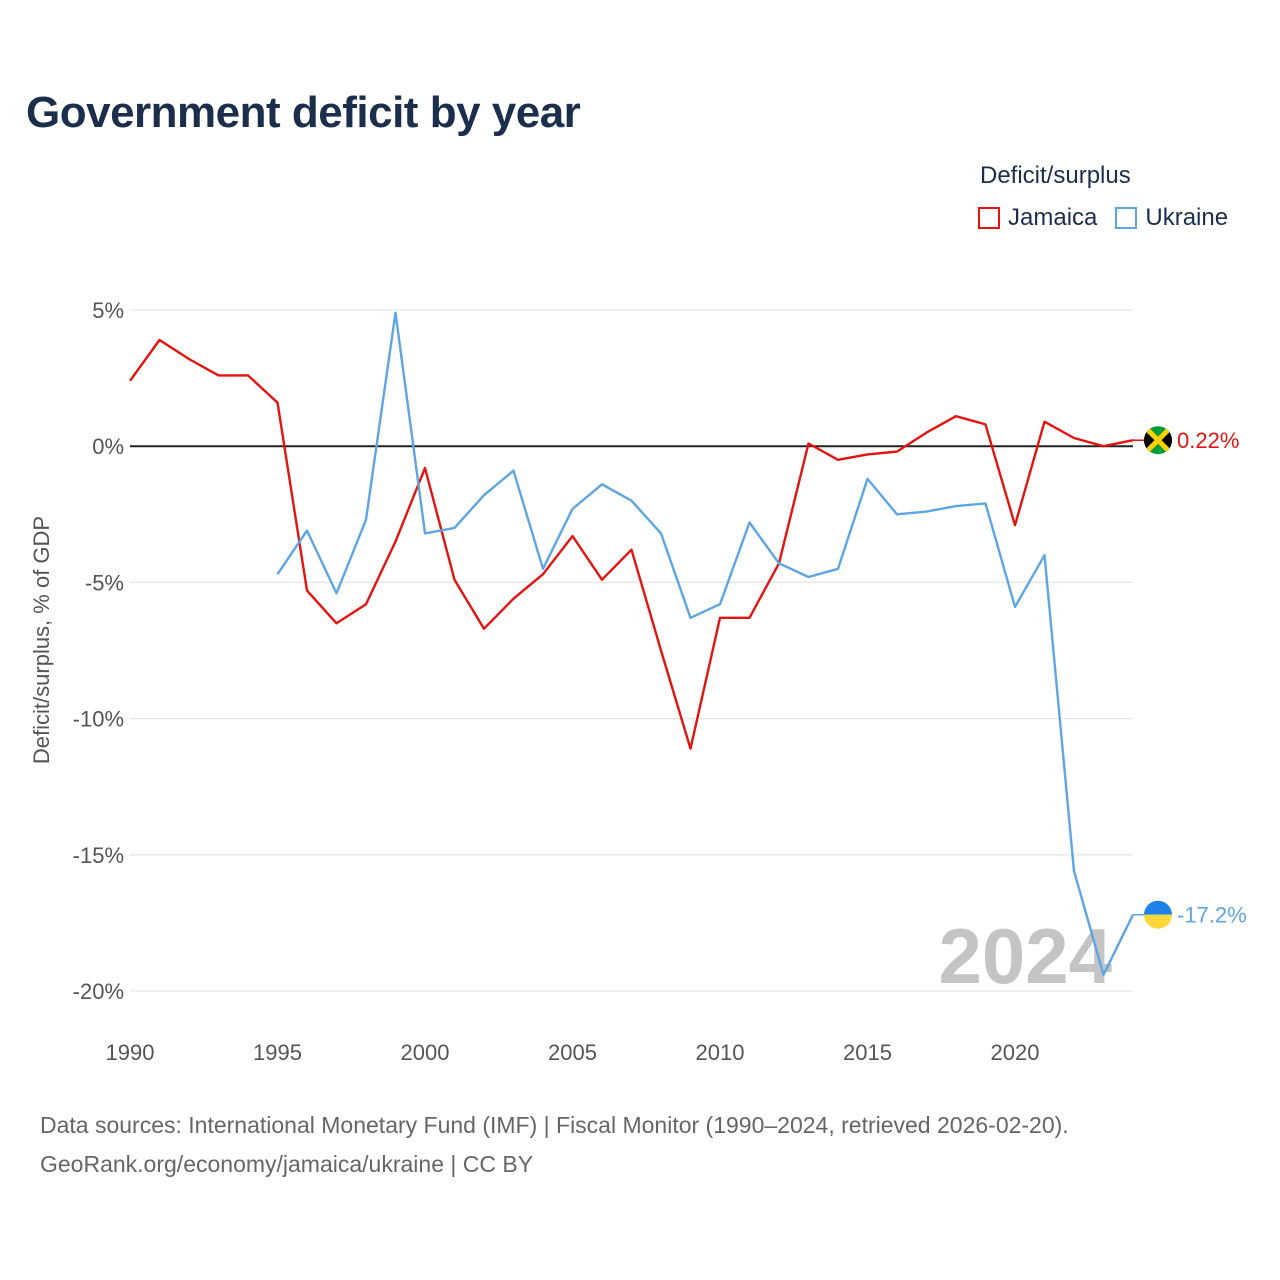  I want to click on legend-swatch-ukraine, so click(1126, 218).